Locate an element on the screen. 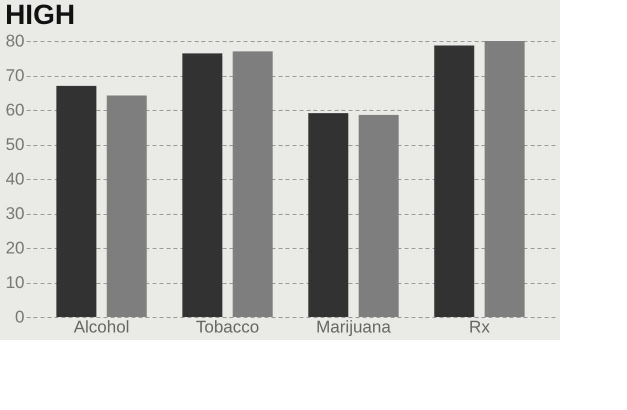 This screenshot has height=410, width=627. x-tick-label: Rx is located at coordinates (479, 327).